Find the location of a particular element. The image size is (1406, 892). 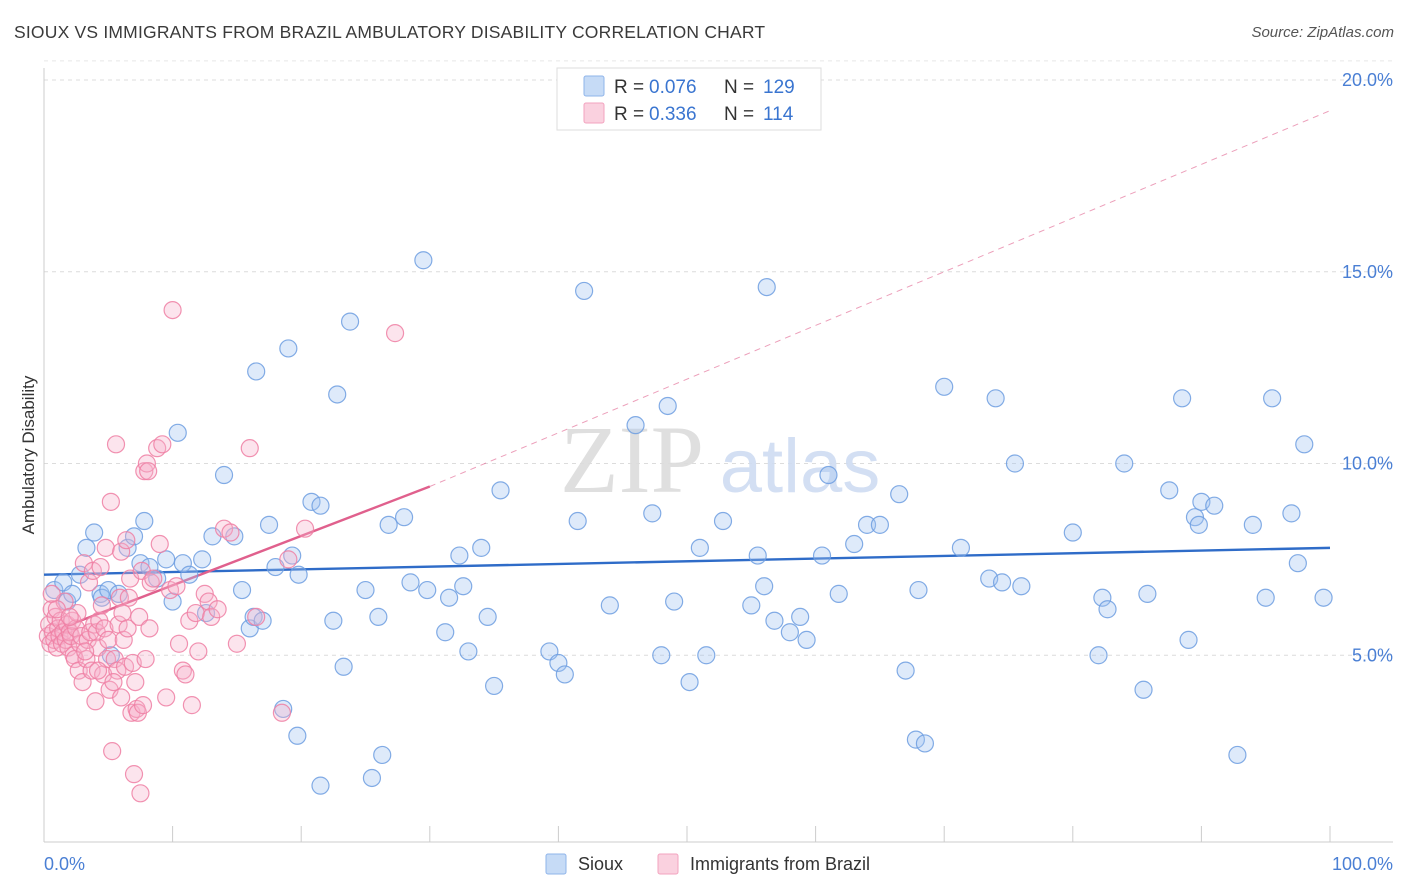

legend-r-label-1: R = is located at coordinates (629, 87).